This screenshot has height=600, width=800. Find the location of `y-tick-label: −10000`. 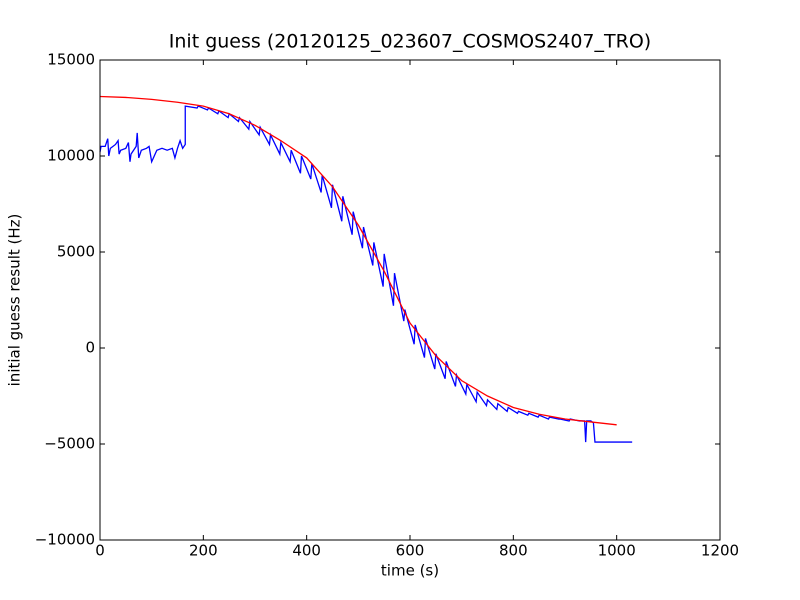

y-tick-label: −10000 is located at coordinates (65, 540).